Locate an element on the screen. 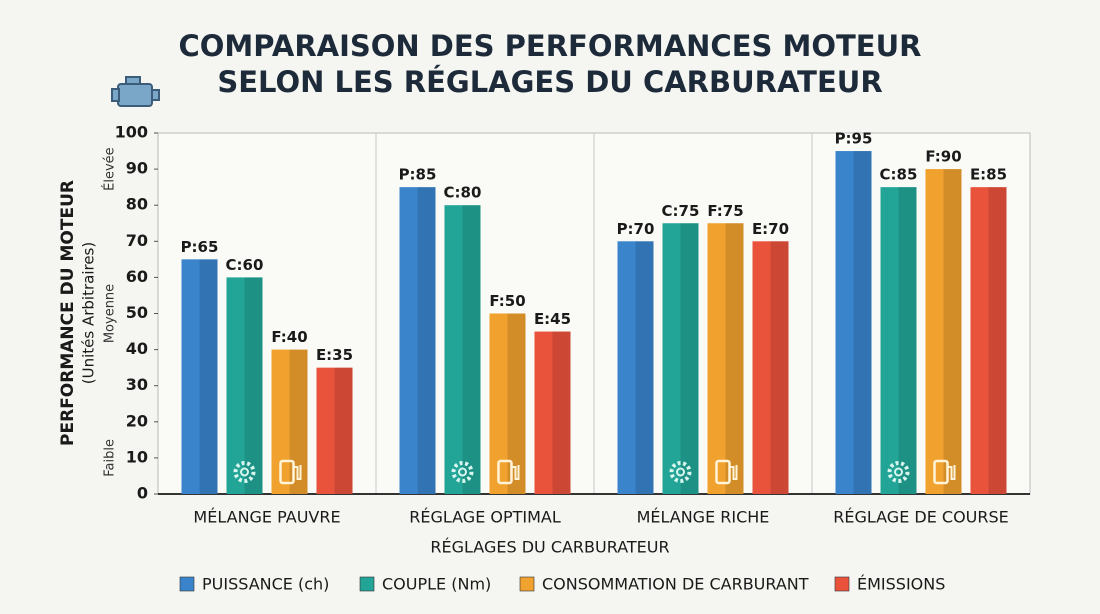 The width and height of the screenshot is (1100, 614). y-tick-label: 20 is located at coordinates (137, 420).